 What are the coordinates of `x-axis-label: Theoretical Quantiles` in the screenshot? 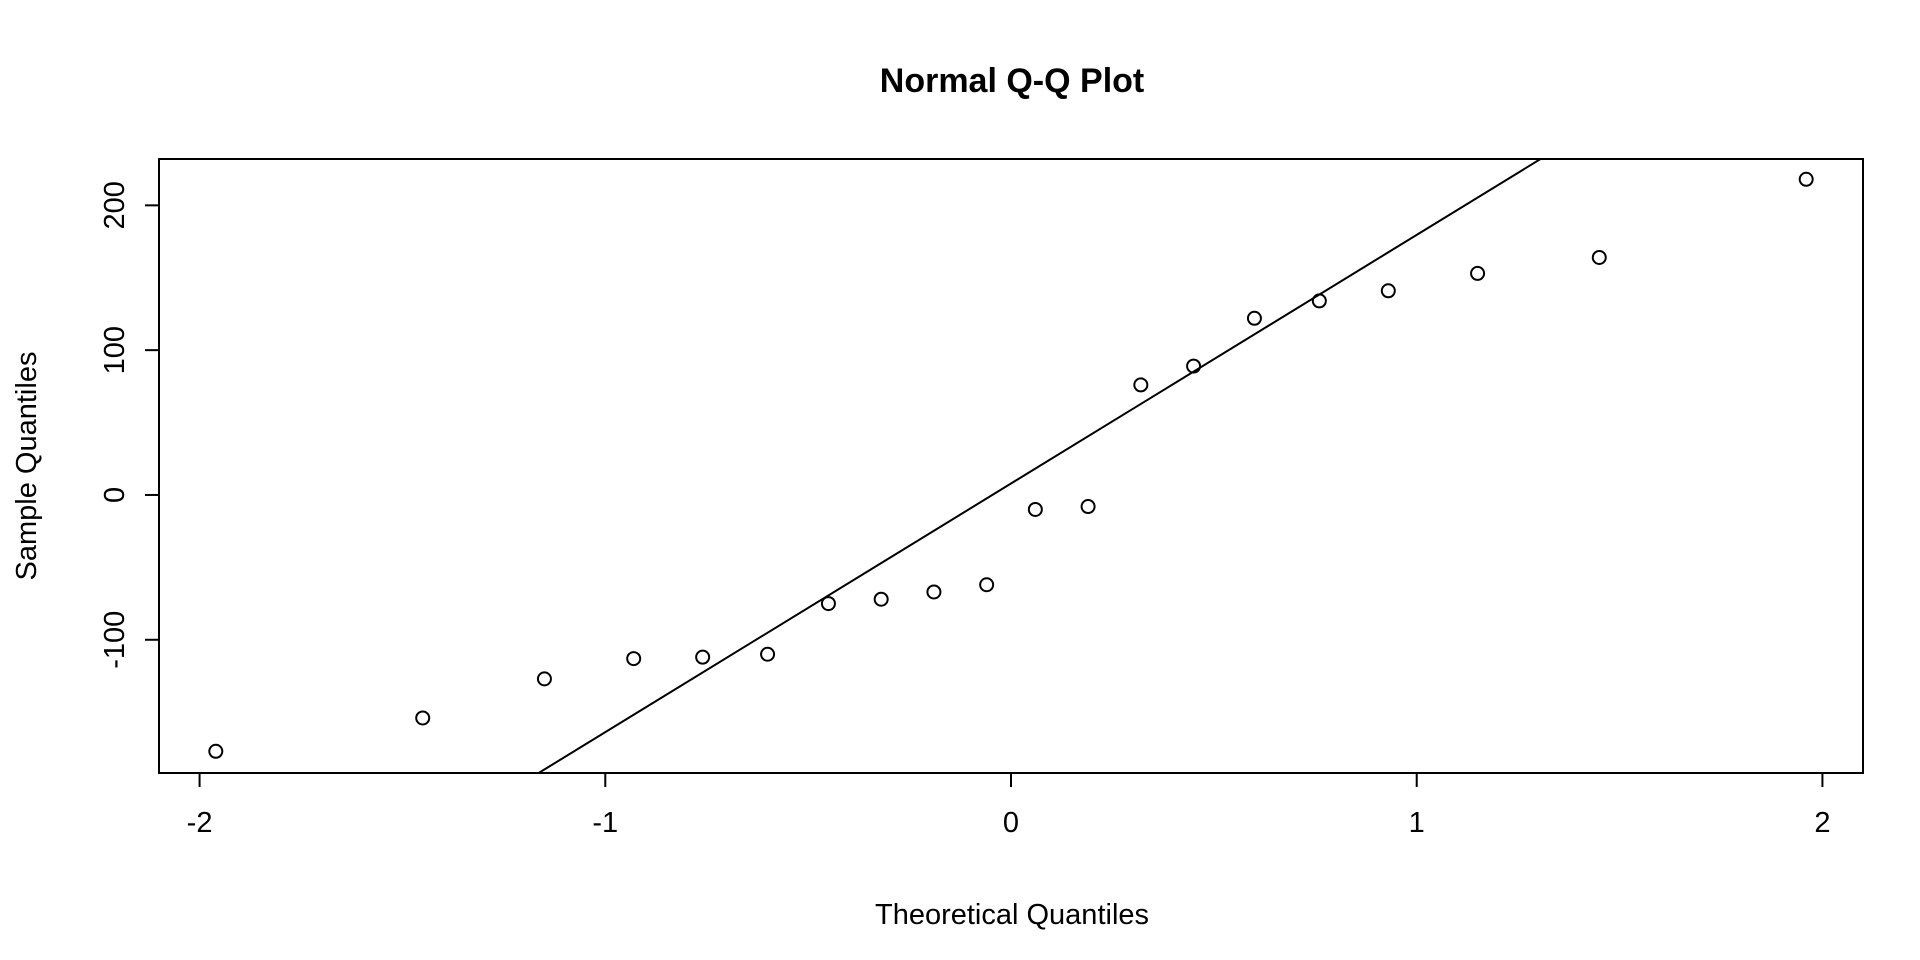 It's located at (1012, 915).